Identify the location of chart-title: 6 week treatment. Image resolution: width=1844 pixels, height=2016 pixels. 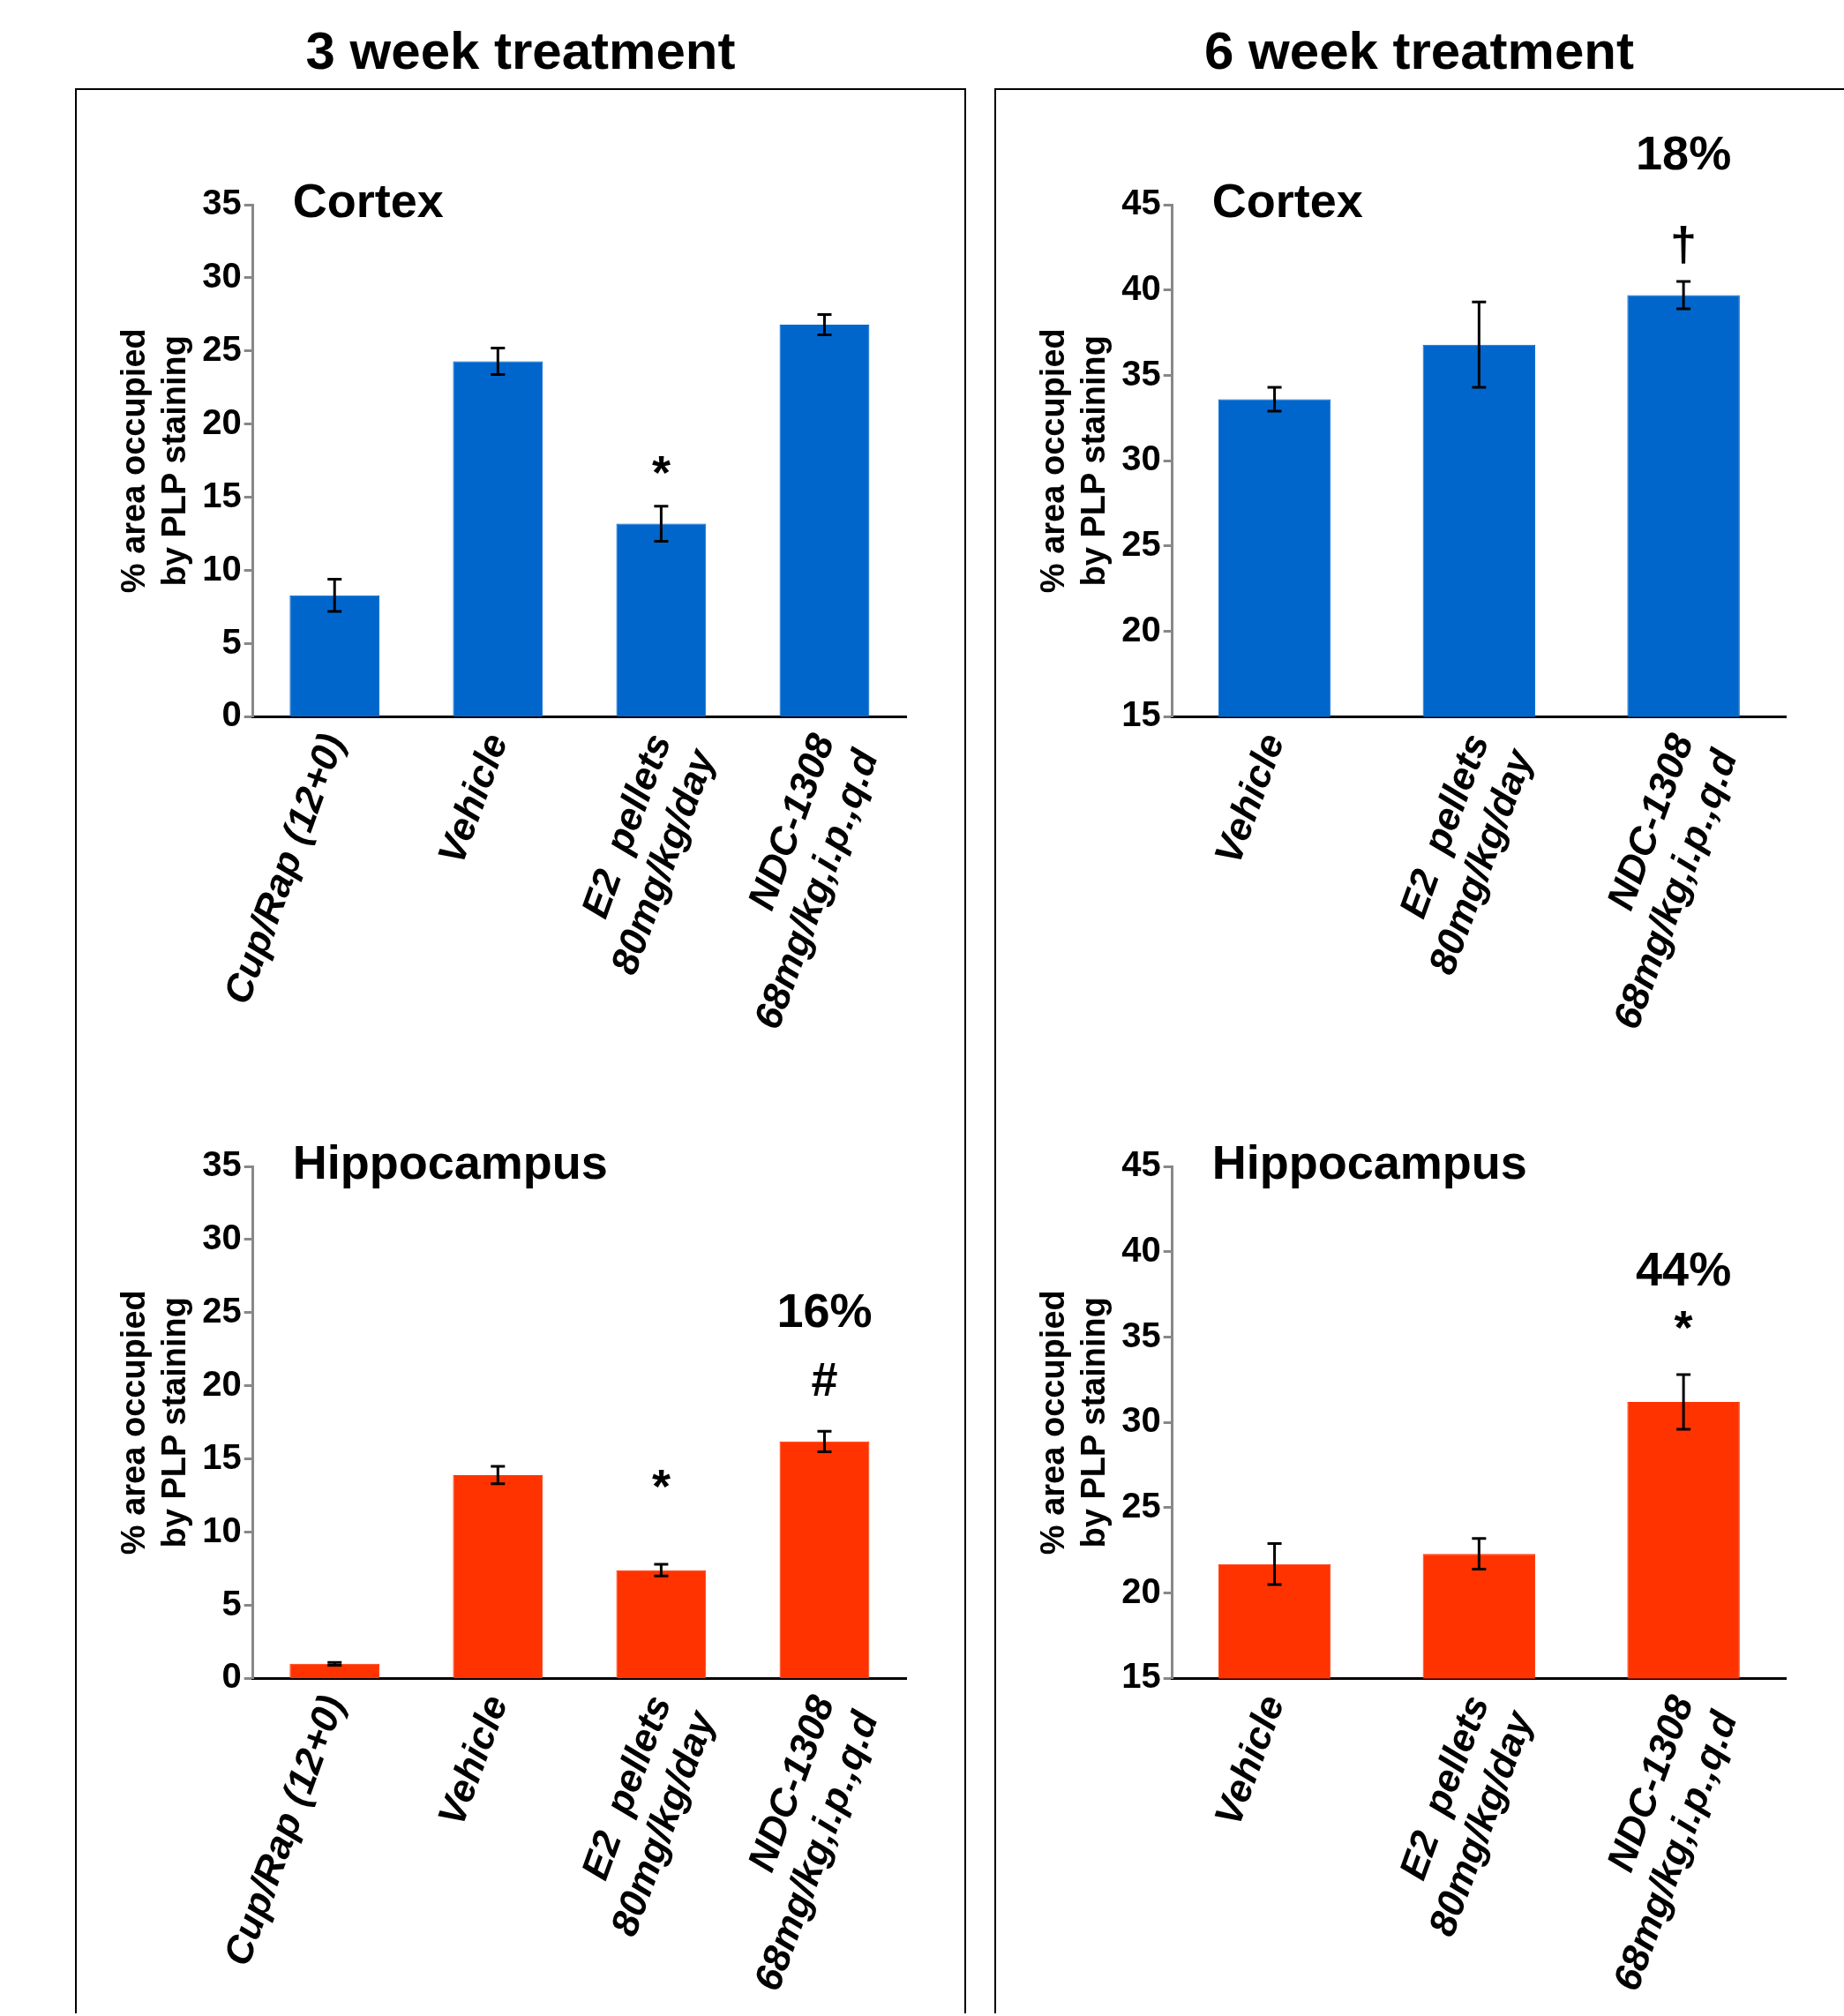
(1419, 51).